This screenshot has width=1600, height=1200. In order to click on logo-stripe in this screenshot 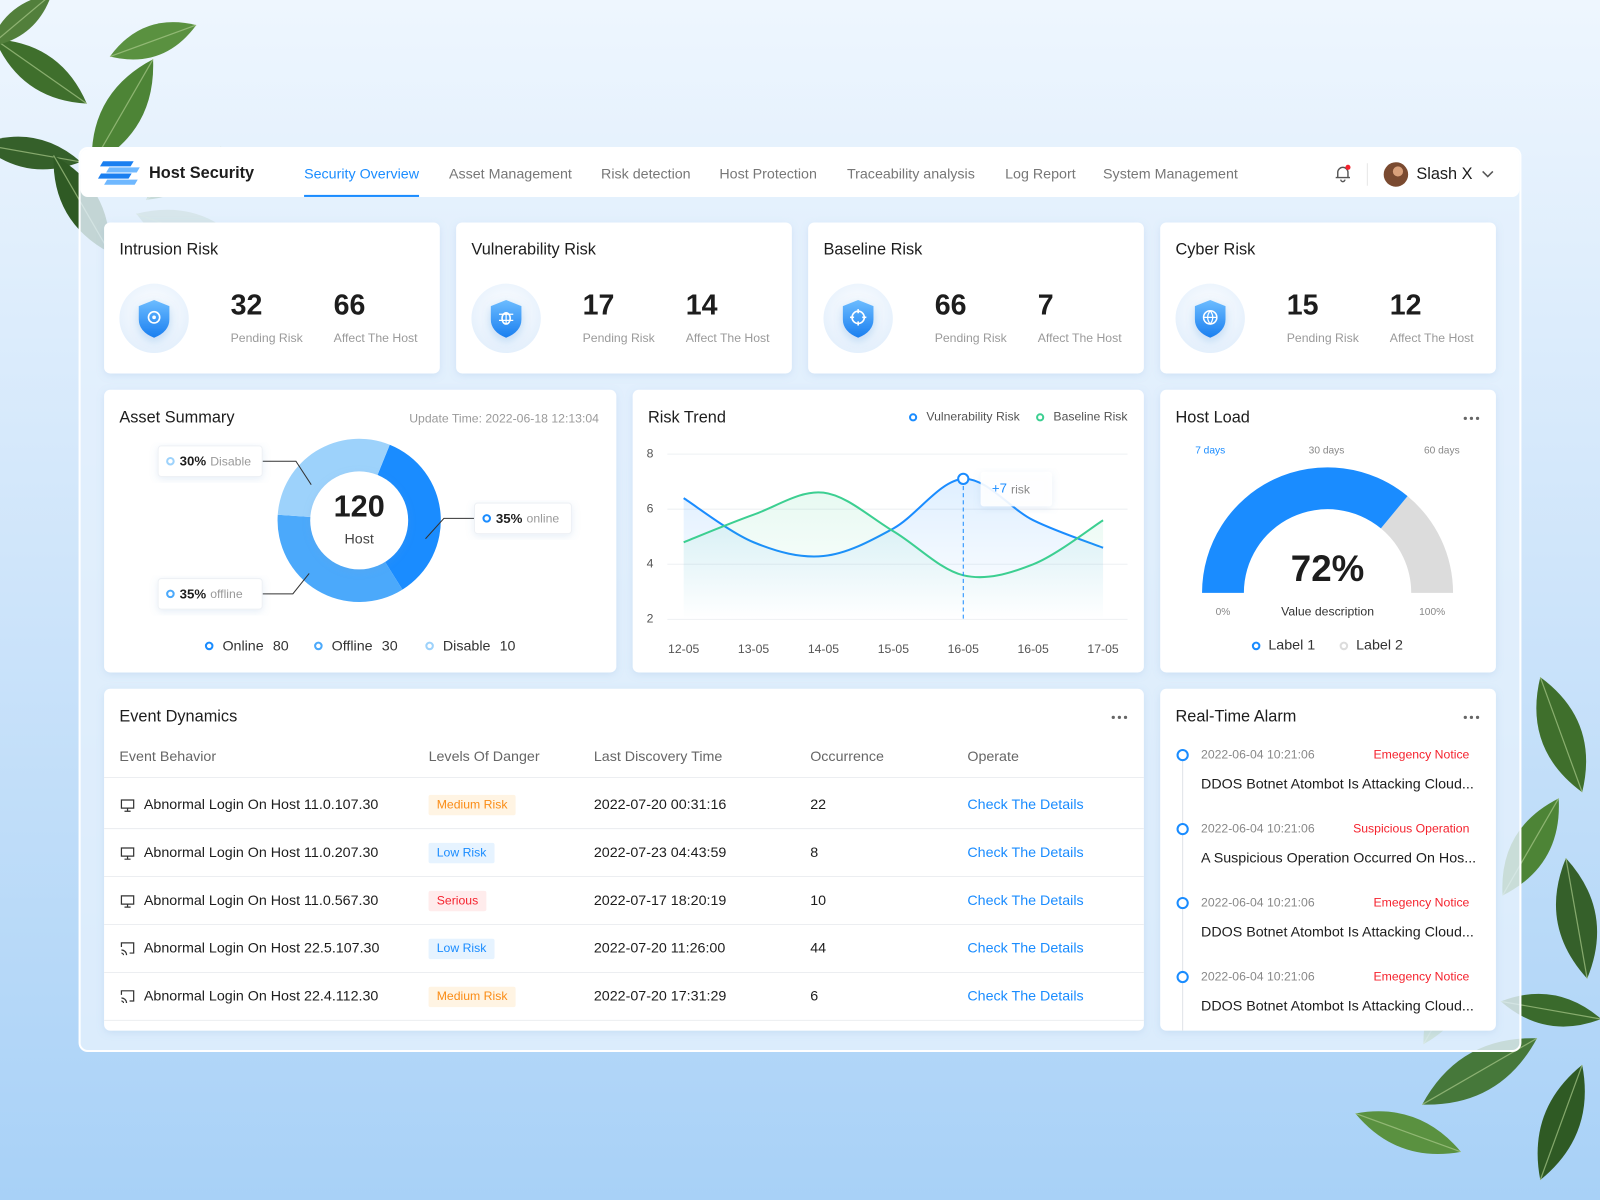, I will do `click(123, 170)`.